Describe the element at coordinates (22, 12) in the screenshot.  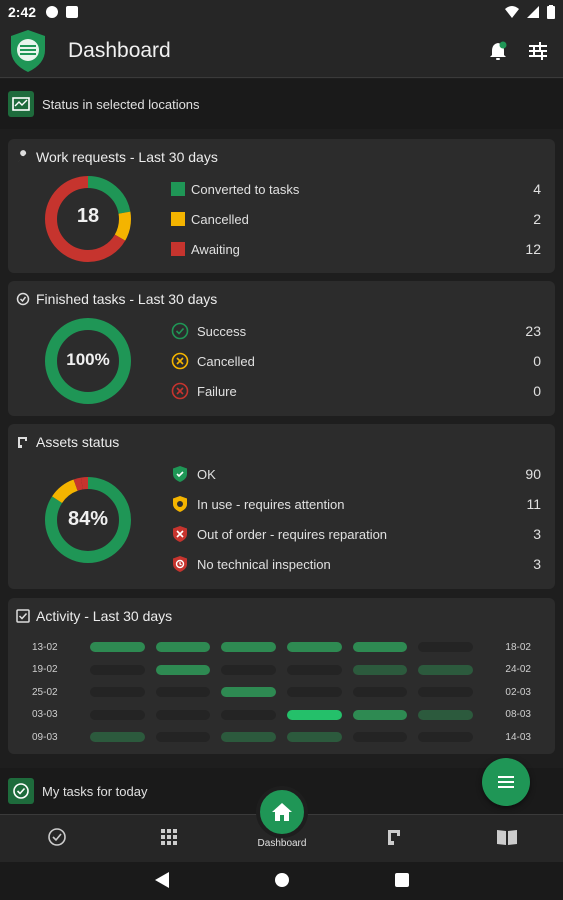
I see `status-time: 2:42` at that location.